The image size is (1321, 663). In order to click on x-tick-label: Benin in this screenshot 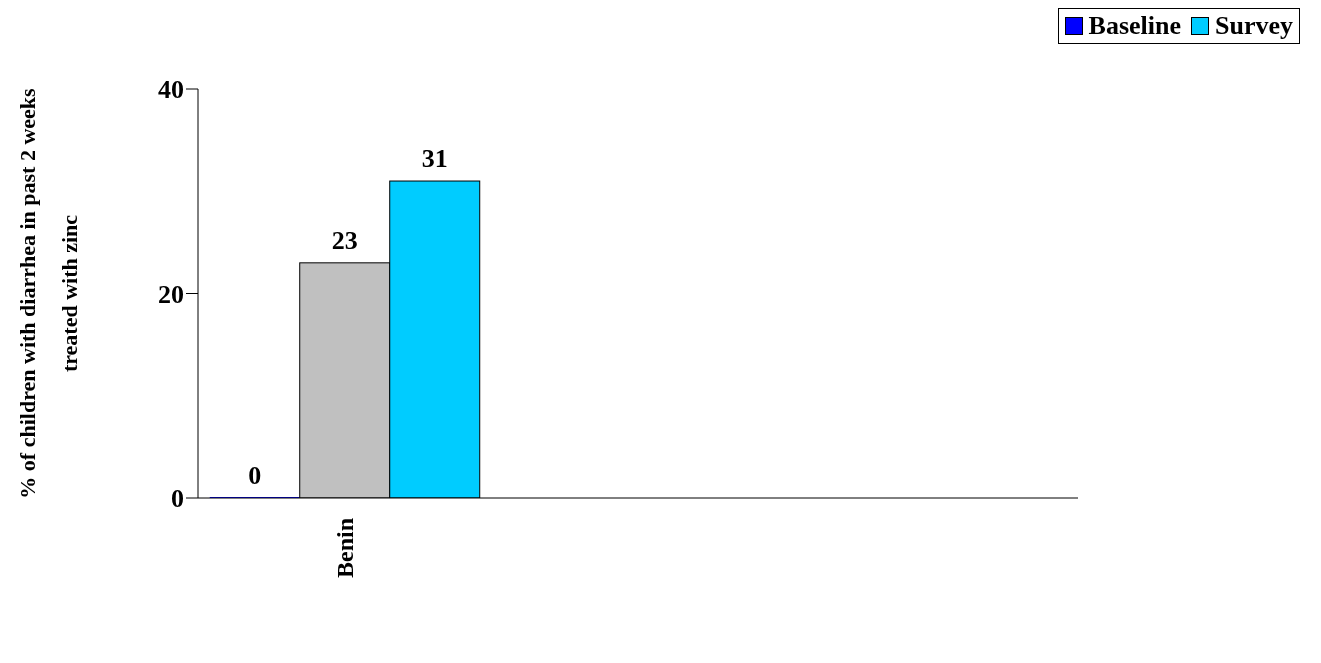, I will do `click(344, 548)`.